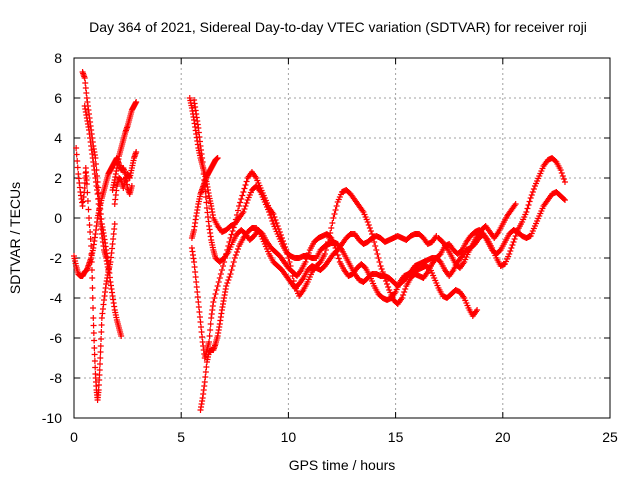 The image size is (640, 485). What do you see at coordinates (610, 437) in the screenshot?
I see `x-tick-label: 25` at bounding box center [610, 437].